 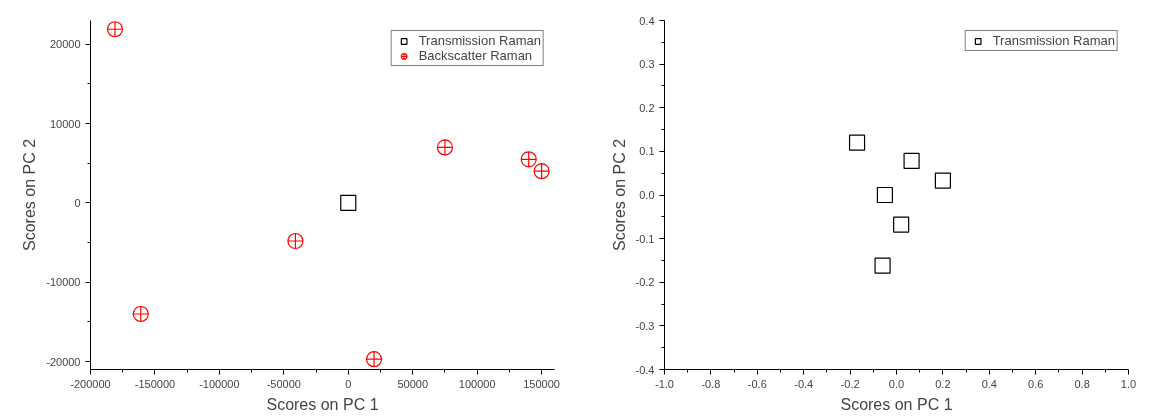 What do you see at coordinates (65, 123) in the screenshot?
I see `y-tick-label: 10000` at bounding box center [65, 123].